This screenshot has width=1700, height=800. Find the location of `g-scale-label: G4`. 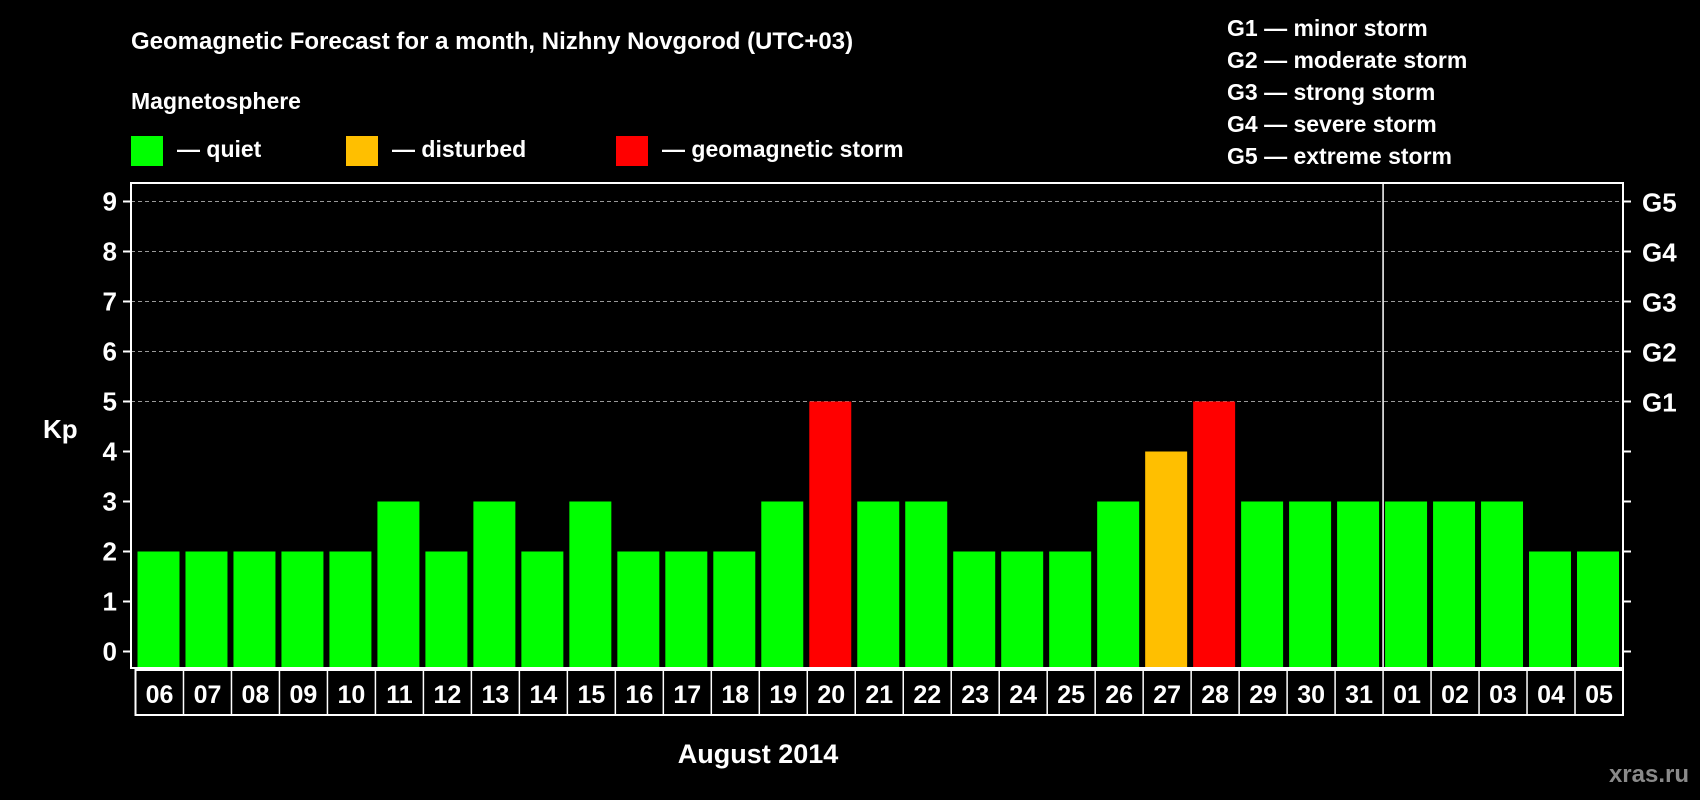

g-scale-label: G4 is located at coordinates (1659, 253).